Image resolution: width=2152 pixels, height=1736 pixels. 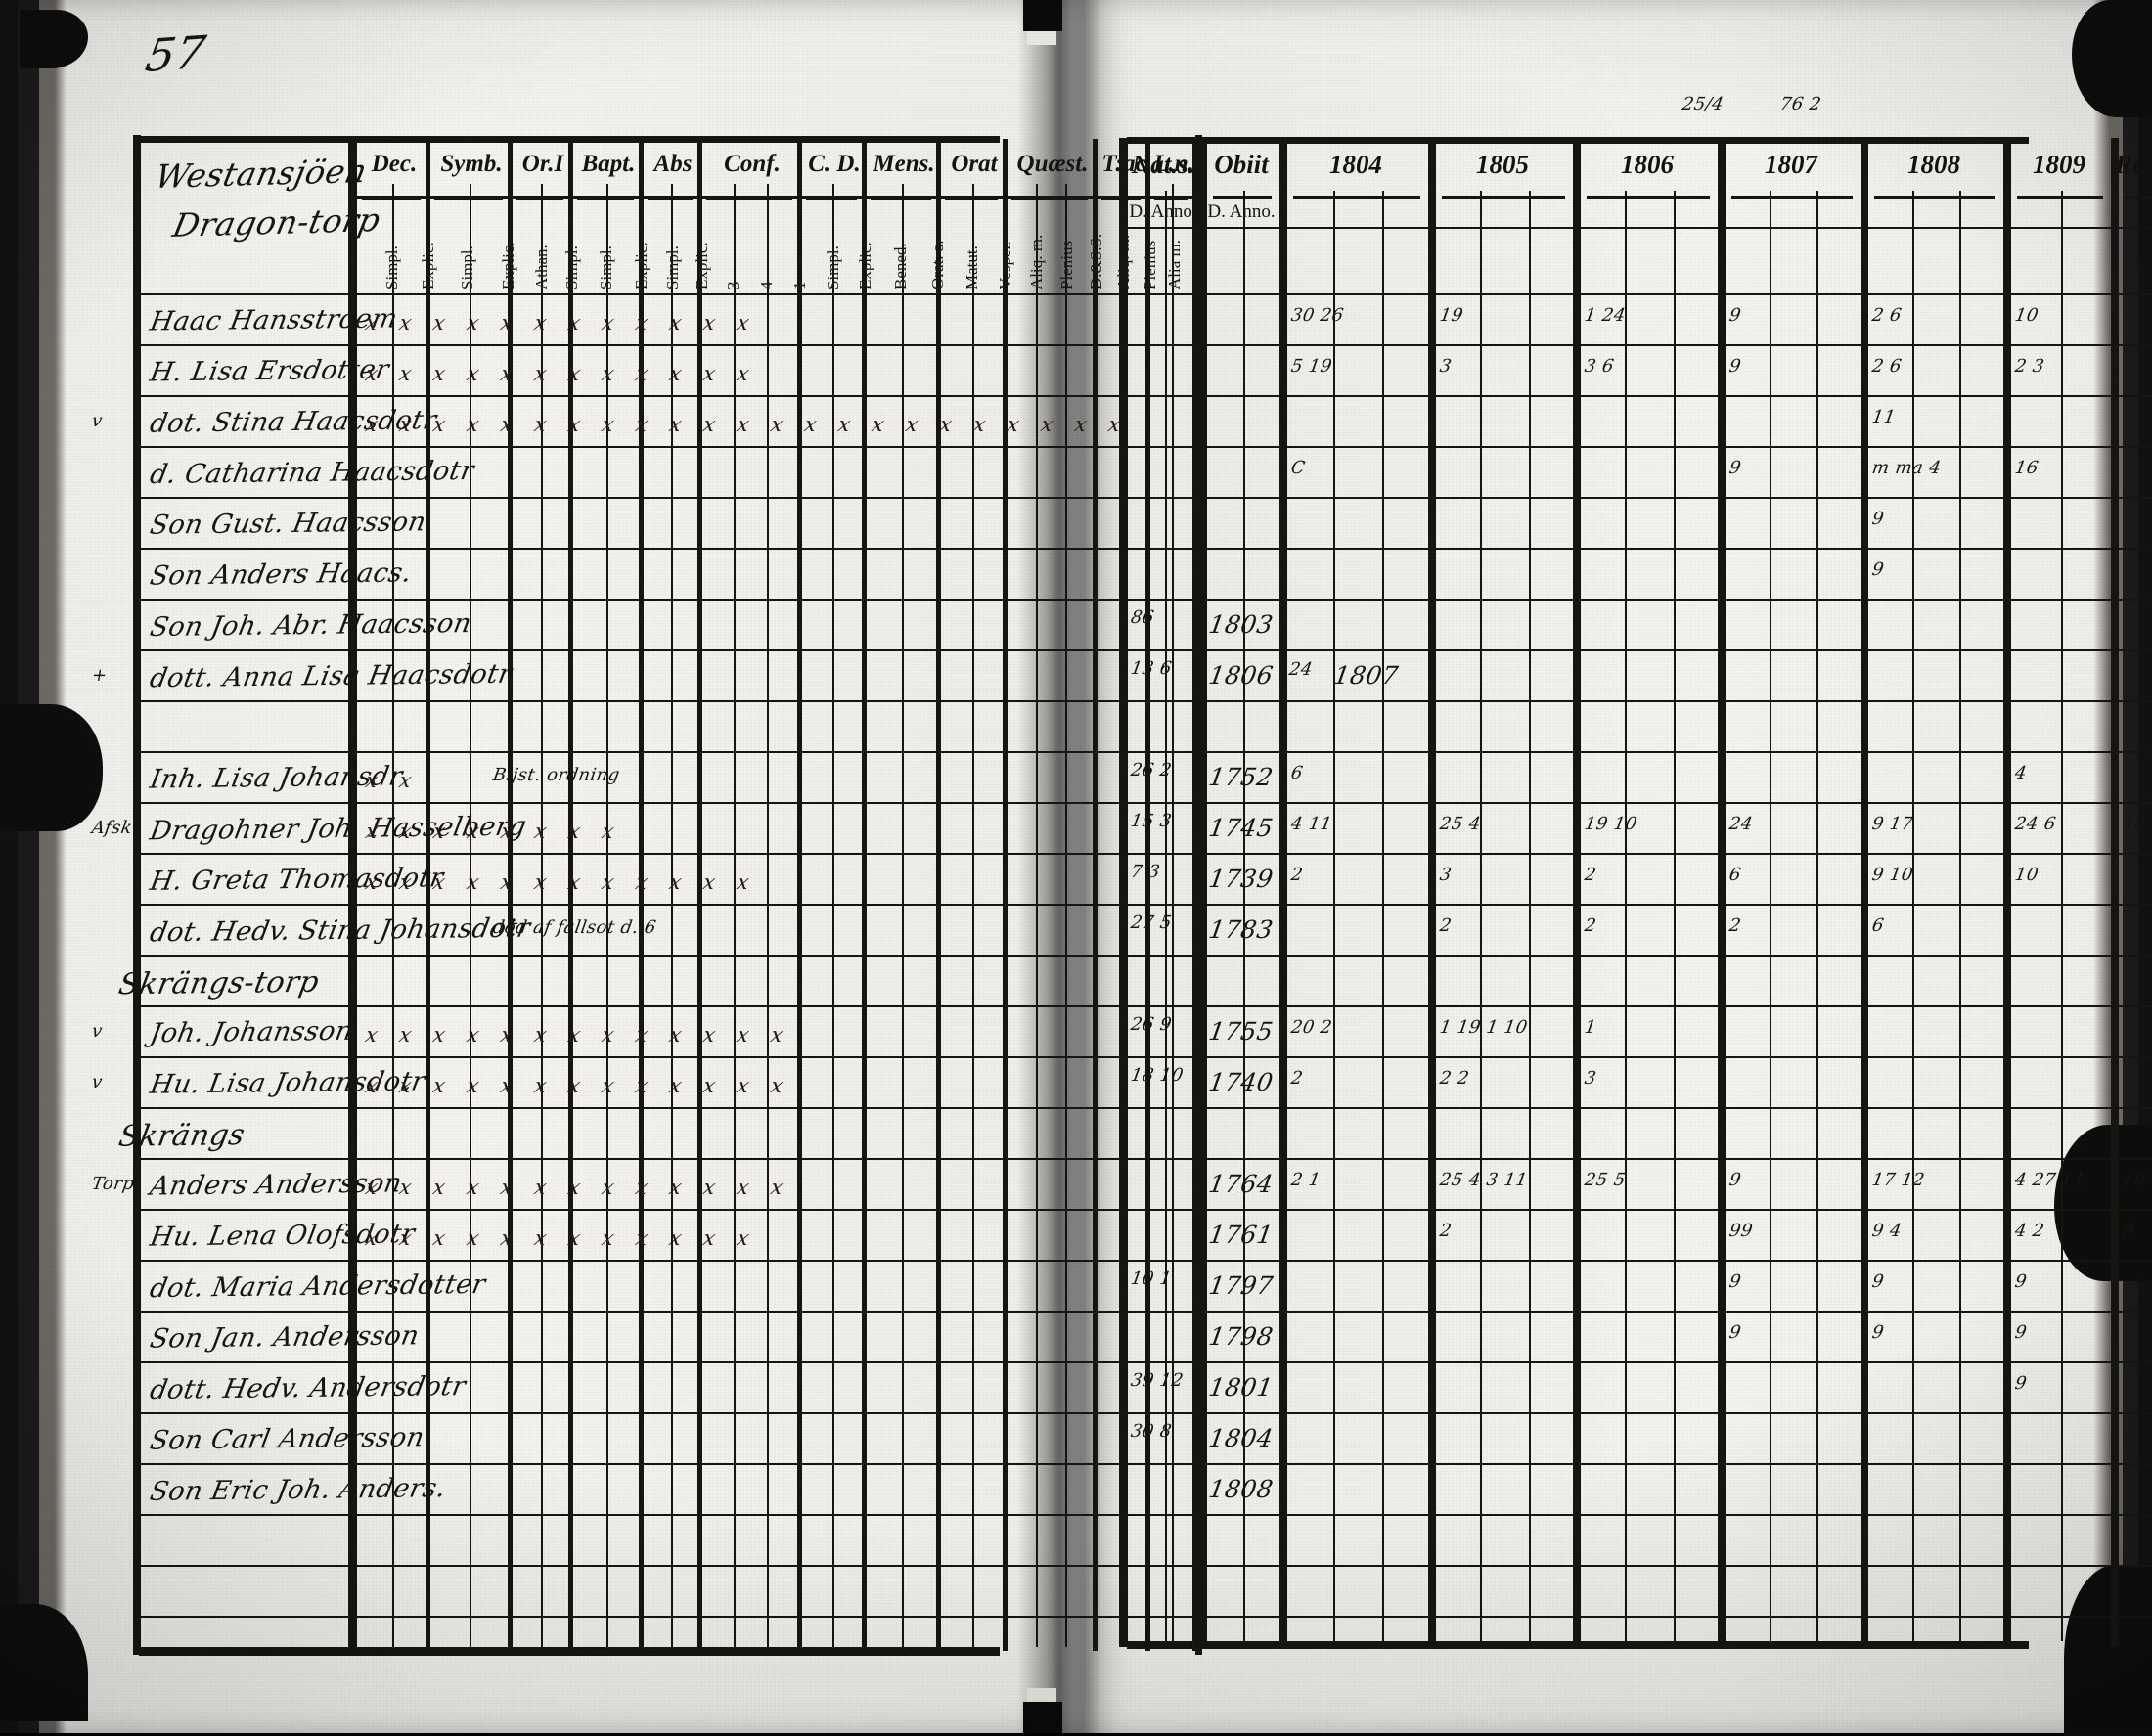 I want to click on left-column-header-1: Symb., so click(x=471, y=164).